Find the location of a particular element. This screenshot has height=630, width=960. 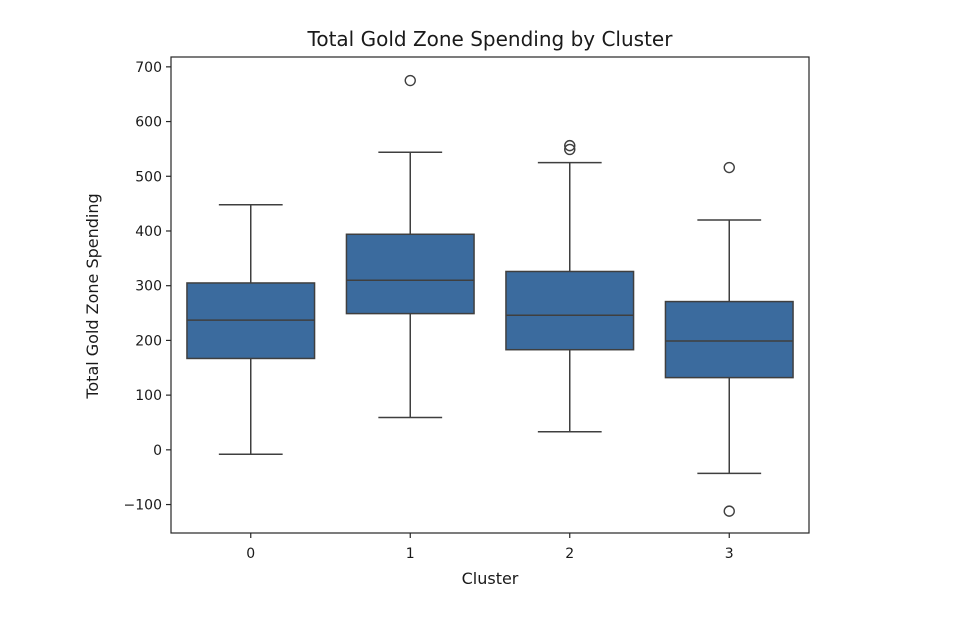

y-tick-label: 300 is located at coordinates (148, 287).